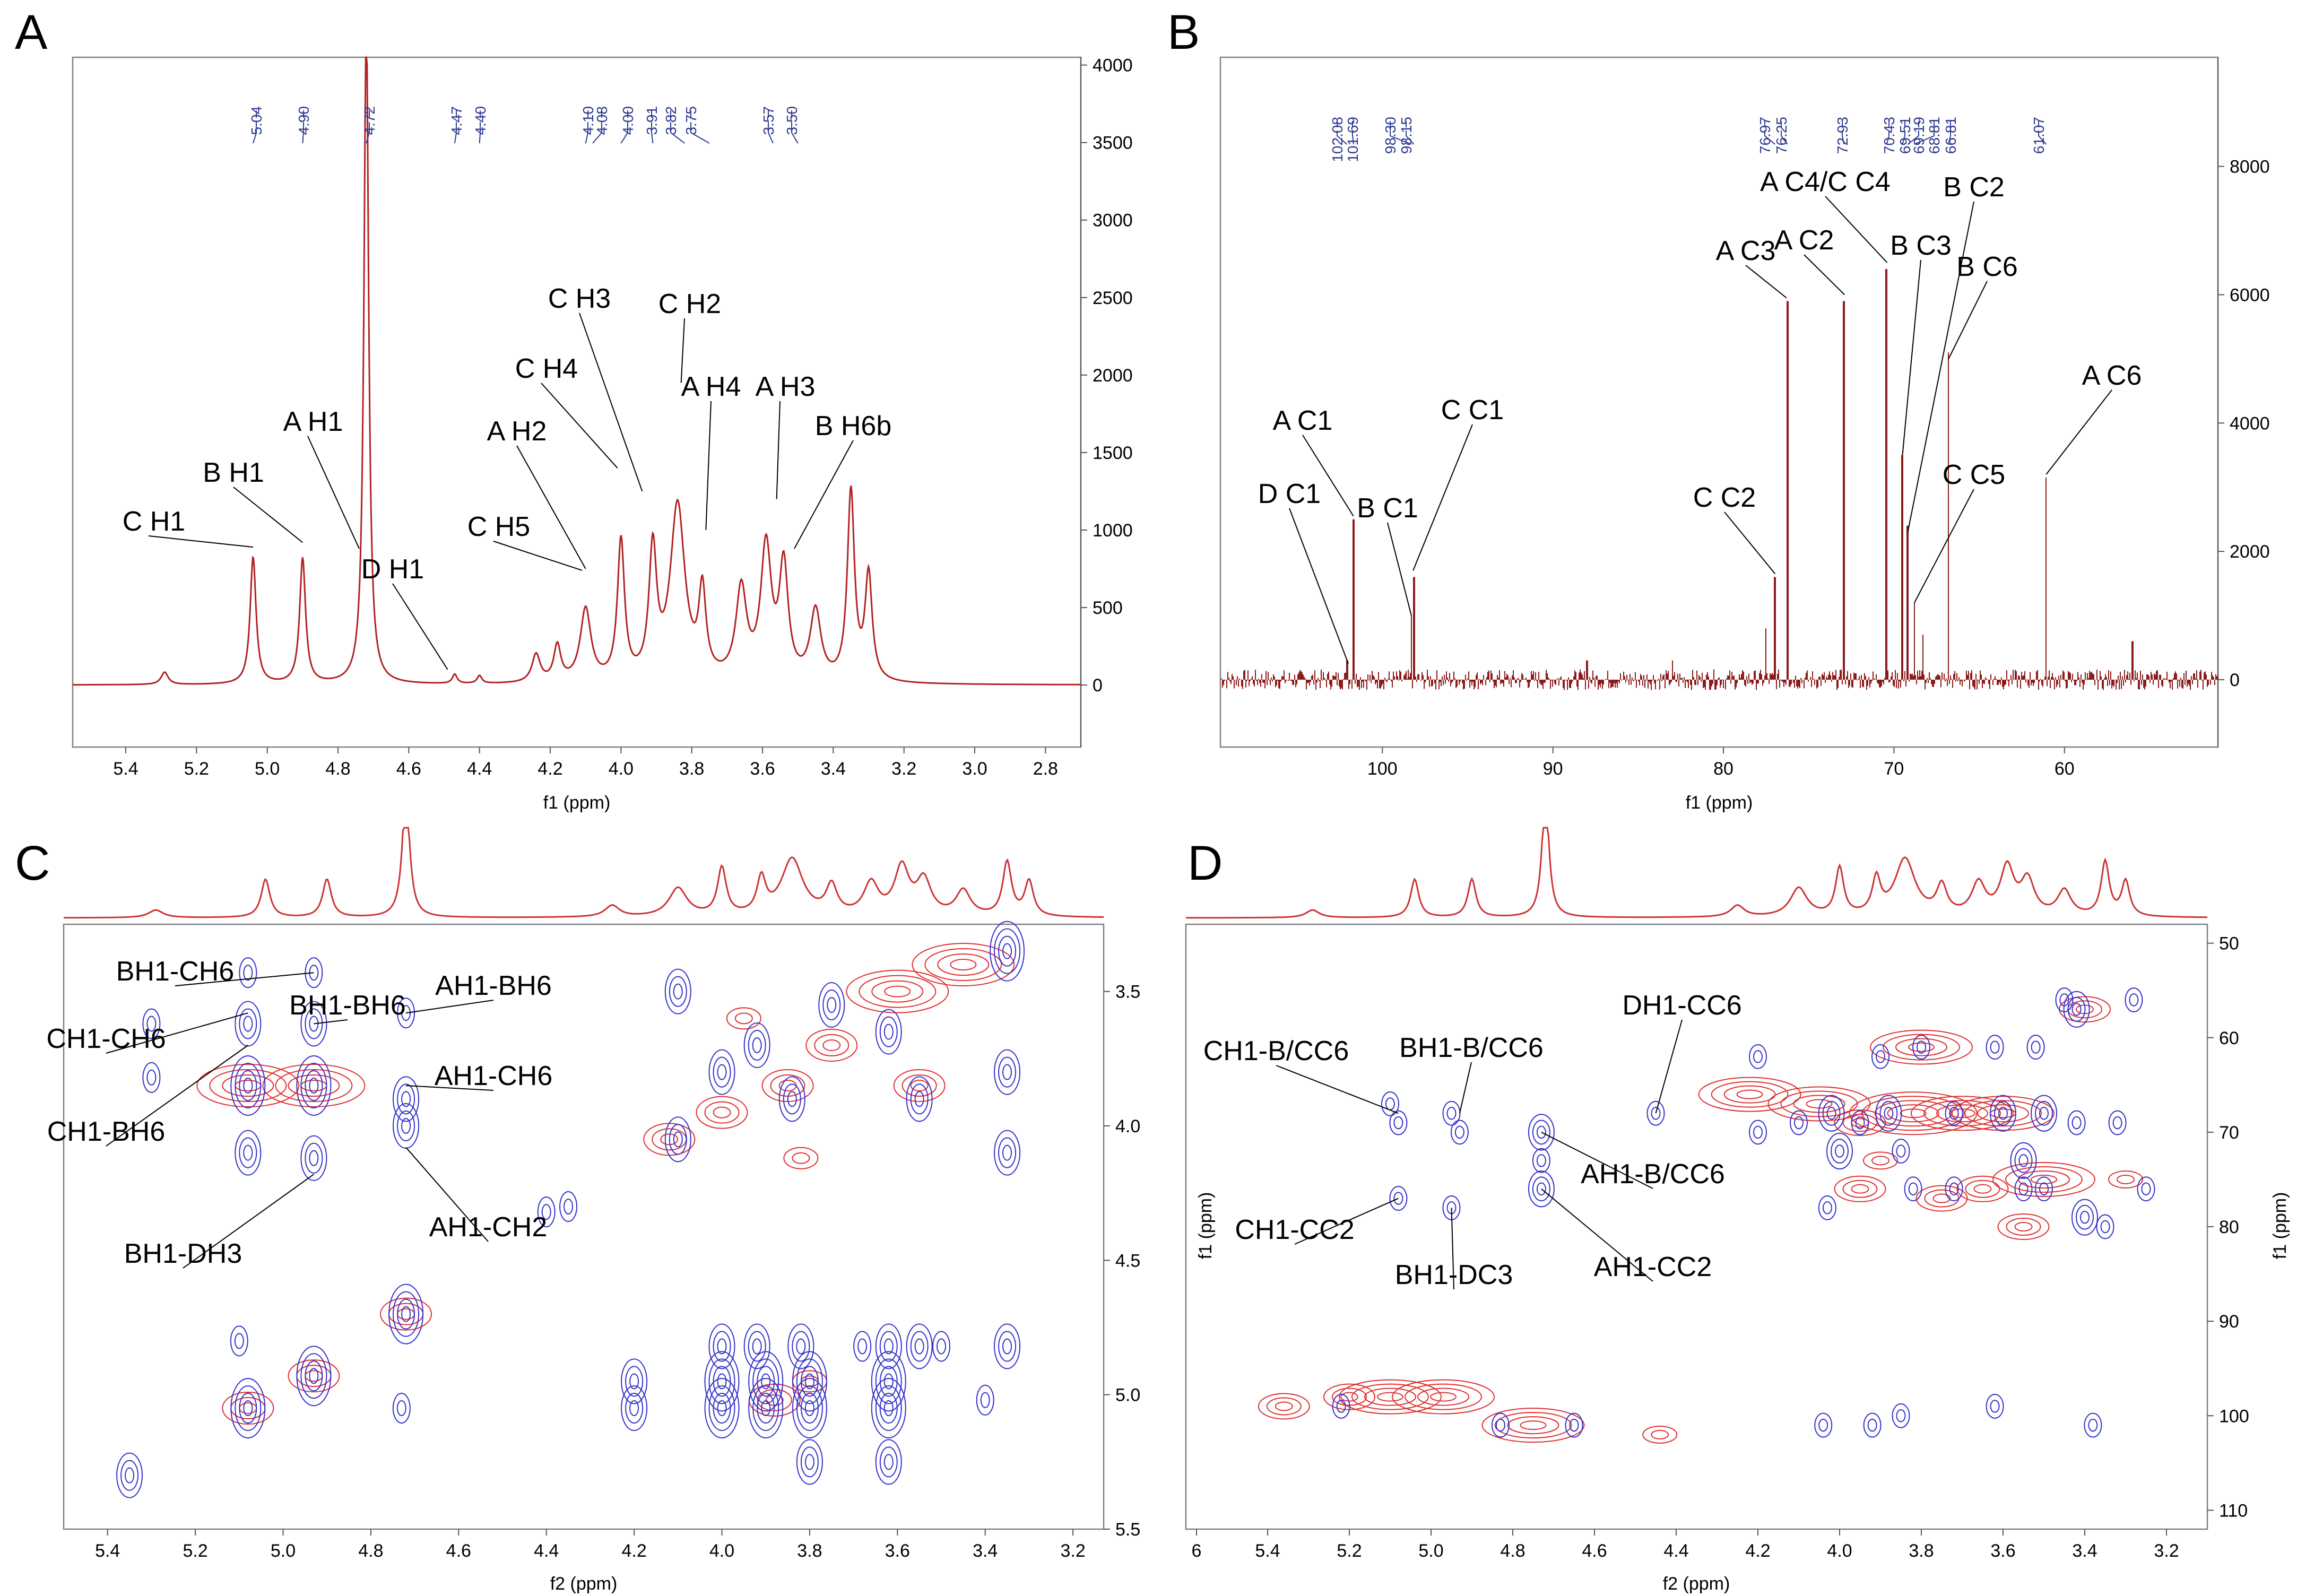 Image resolution: width=2297 pixels, height=1596 pixels. I want to click on x-tick-label: 4.8, so click(371, 1551).